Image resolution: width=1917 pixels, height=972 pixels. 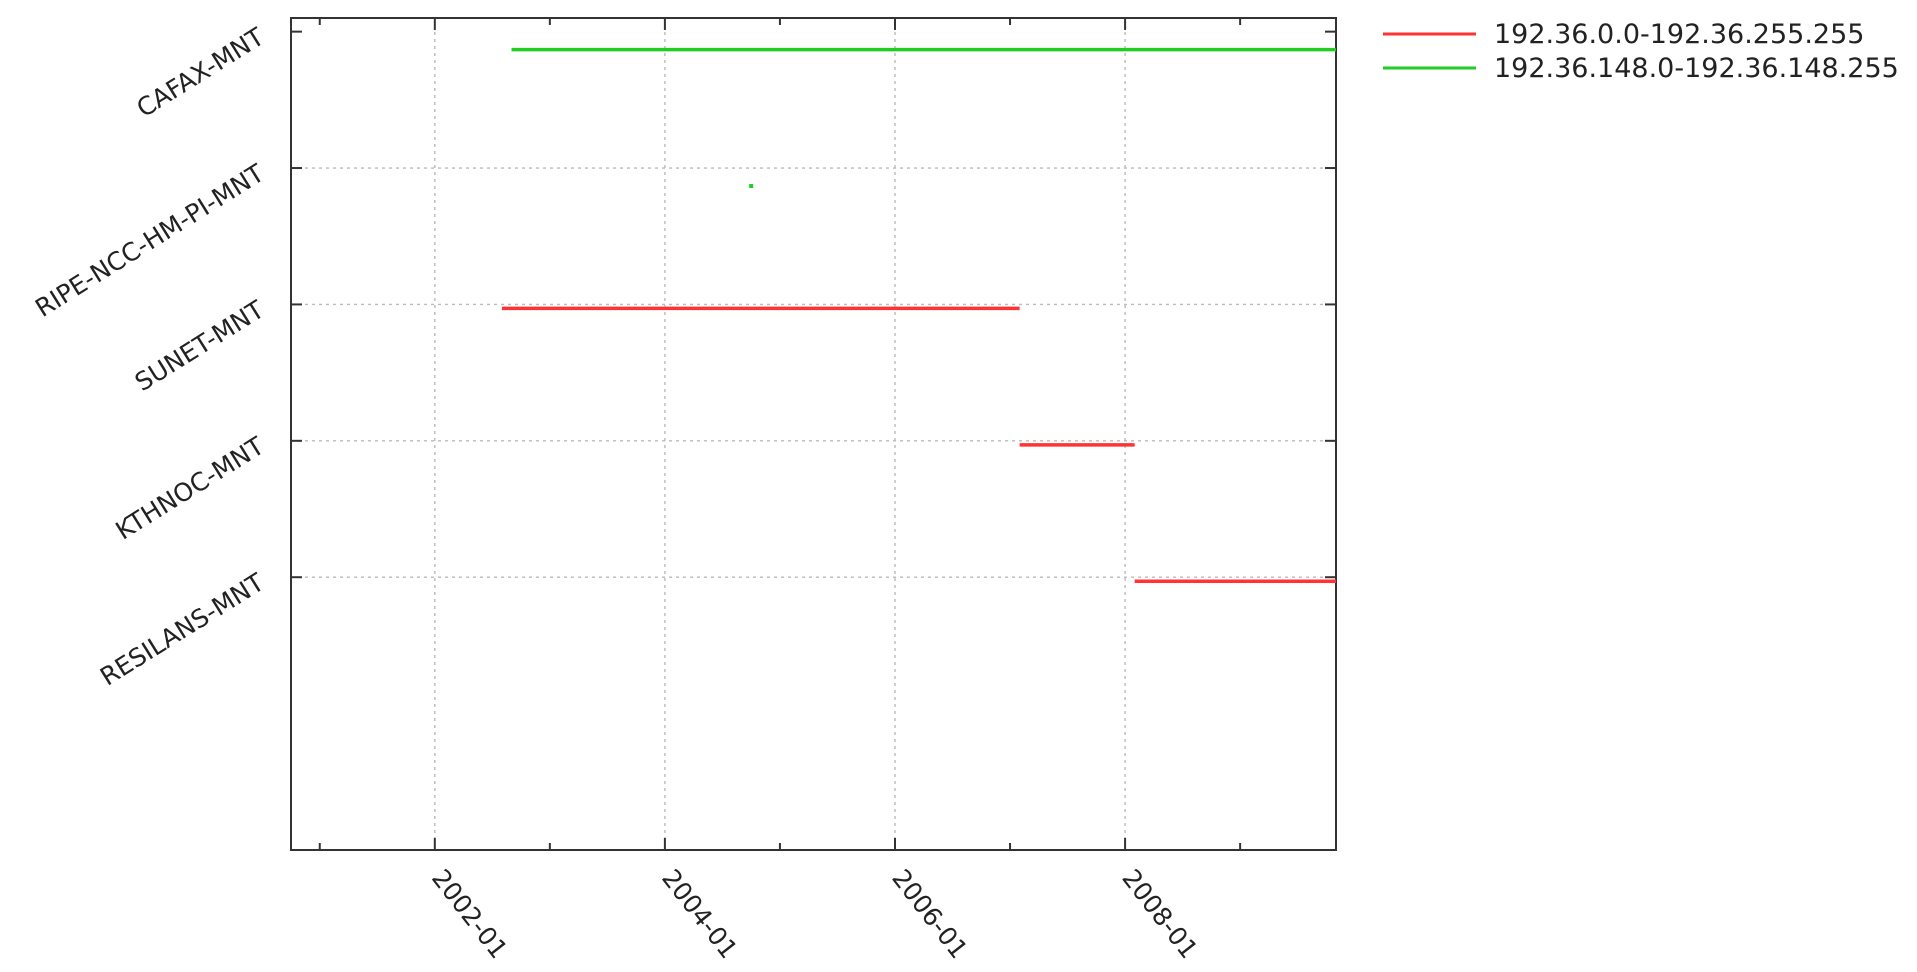 What do you see at coordinates (200, 346) in the screenshot?
I see `y-tick-label: SUNET-MNT` at bounding box center [200, 346].